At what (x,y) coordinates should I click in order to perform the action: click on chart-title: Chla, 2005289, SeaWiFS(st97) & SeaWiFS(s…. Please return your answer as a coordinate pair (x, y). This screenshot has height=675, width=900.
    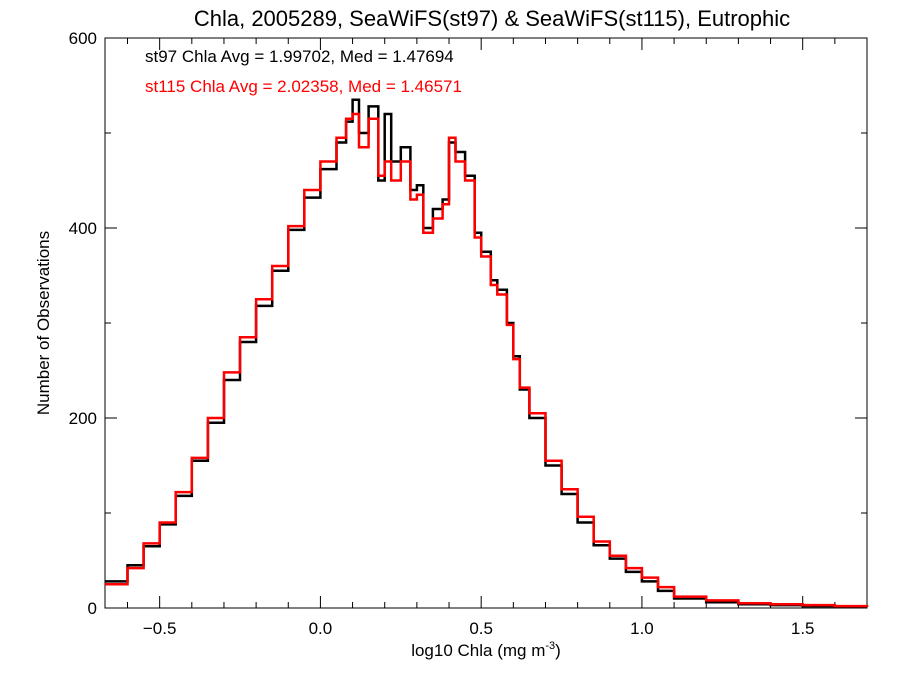
    Looking at the image, I should click on (492, 18).